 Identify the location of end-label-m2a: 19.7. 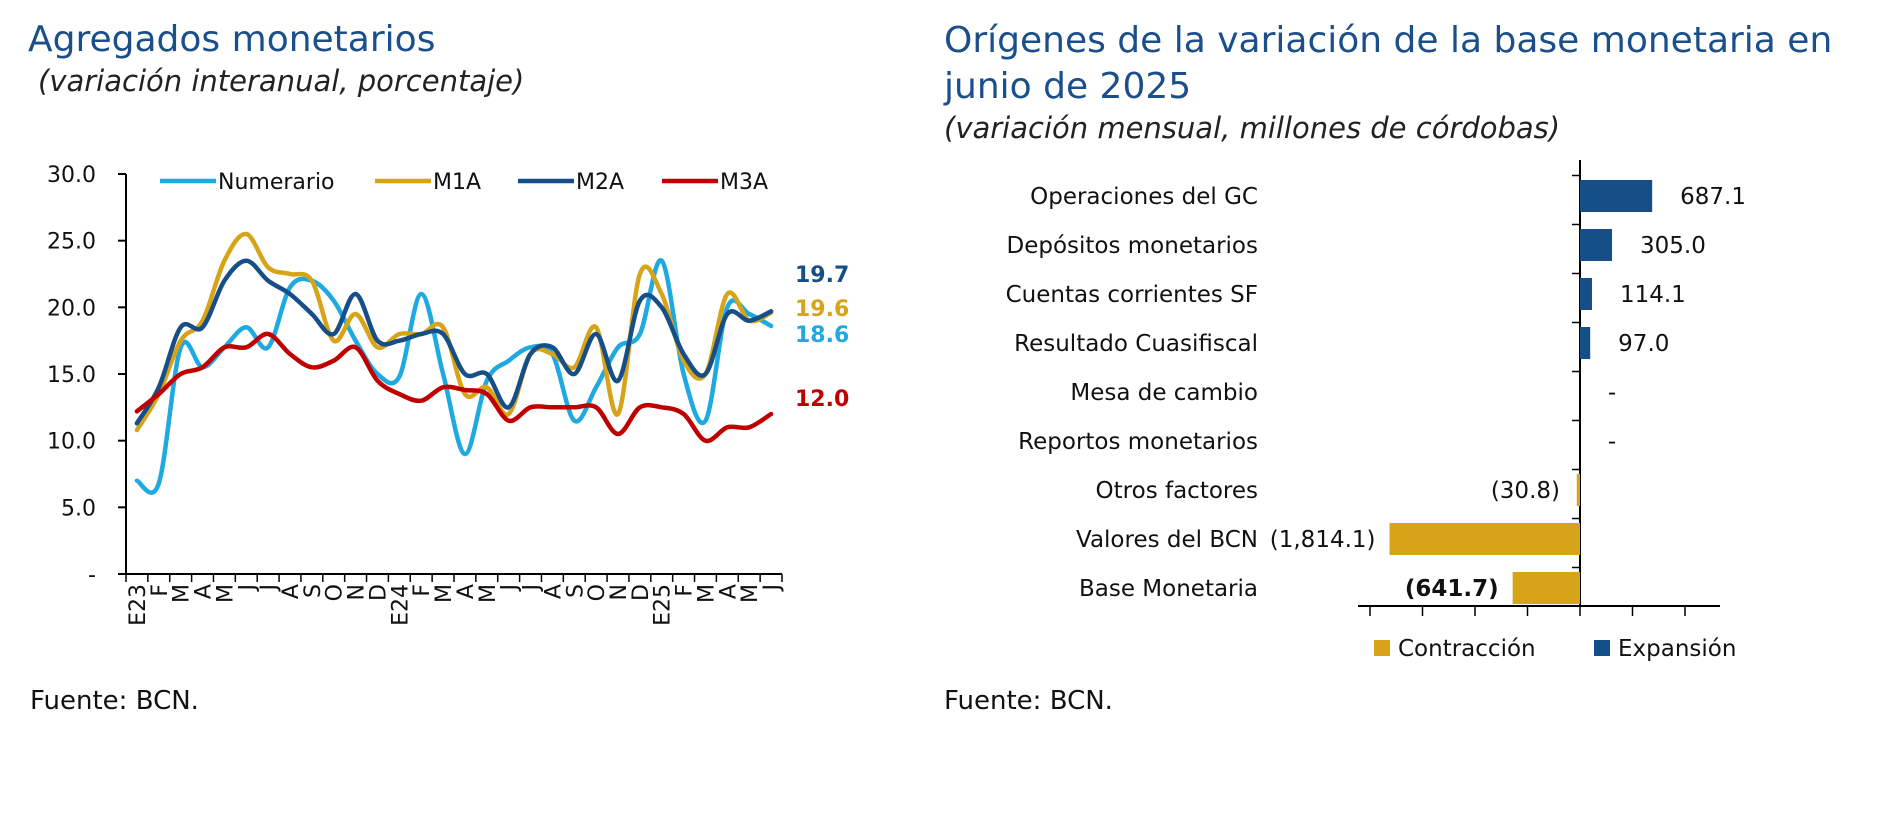
(822, 275).